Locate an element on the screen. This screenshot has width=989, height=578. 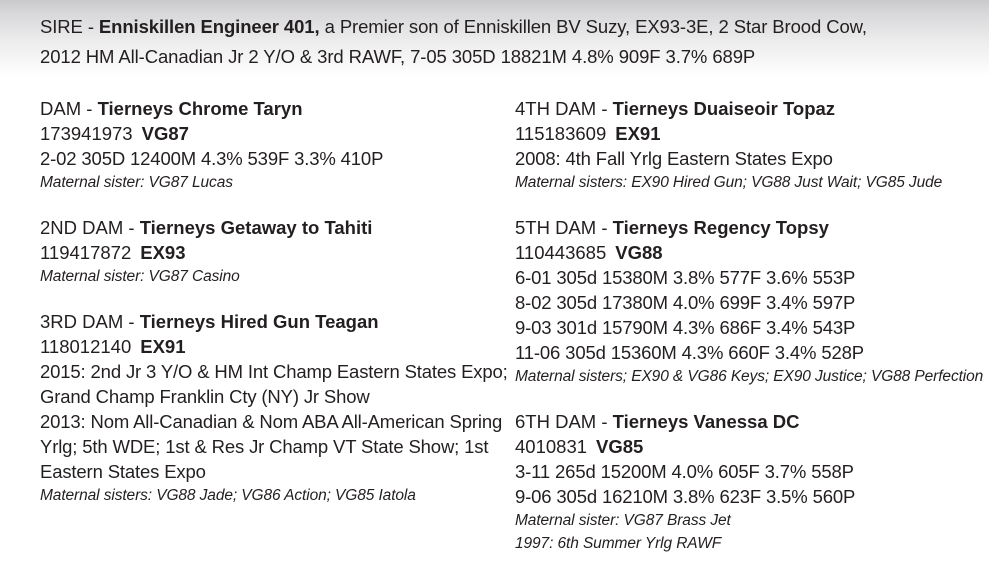
dam-registration: 118012140 EX91 is located at coordinates (275, 346).